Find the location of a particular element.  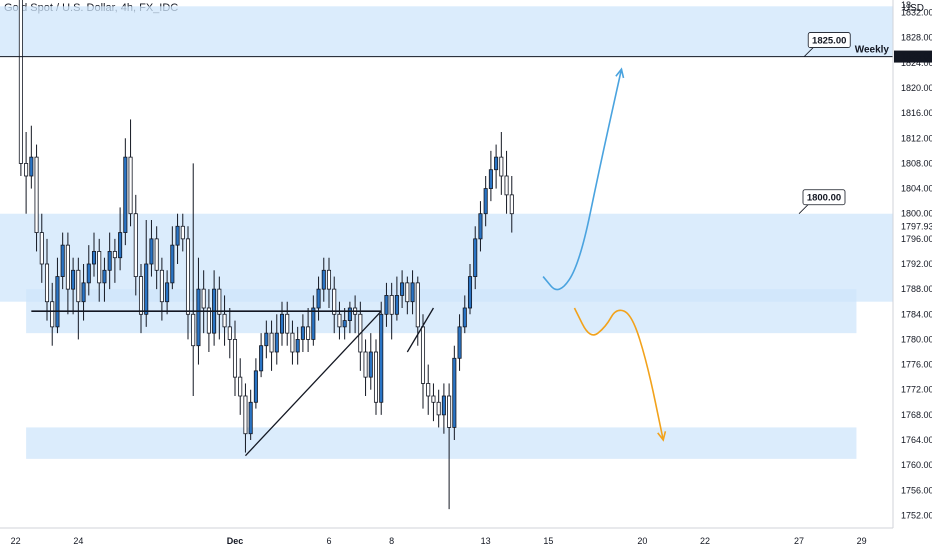

y-tick-label-5: 1772.00 is located at coordinates (916, 390).